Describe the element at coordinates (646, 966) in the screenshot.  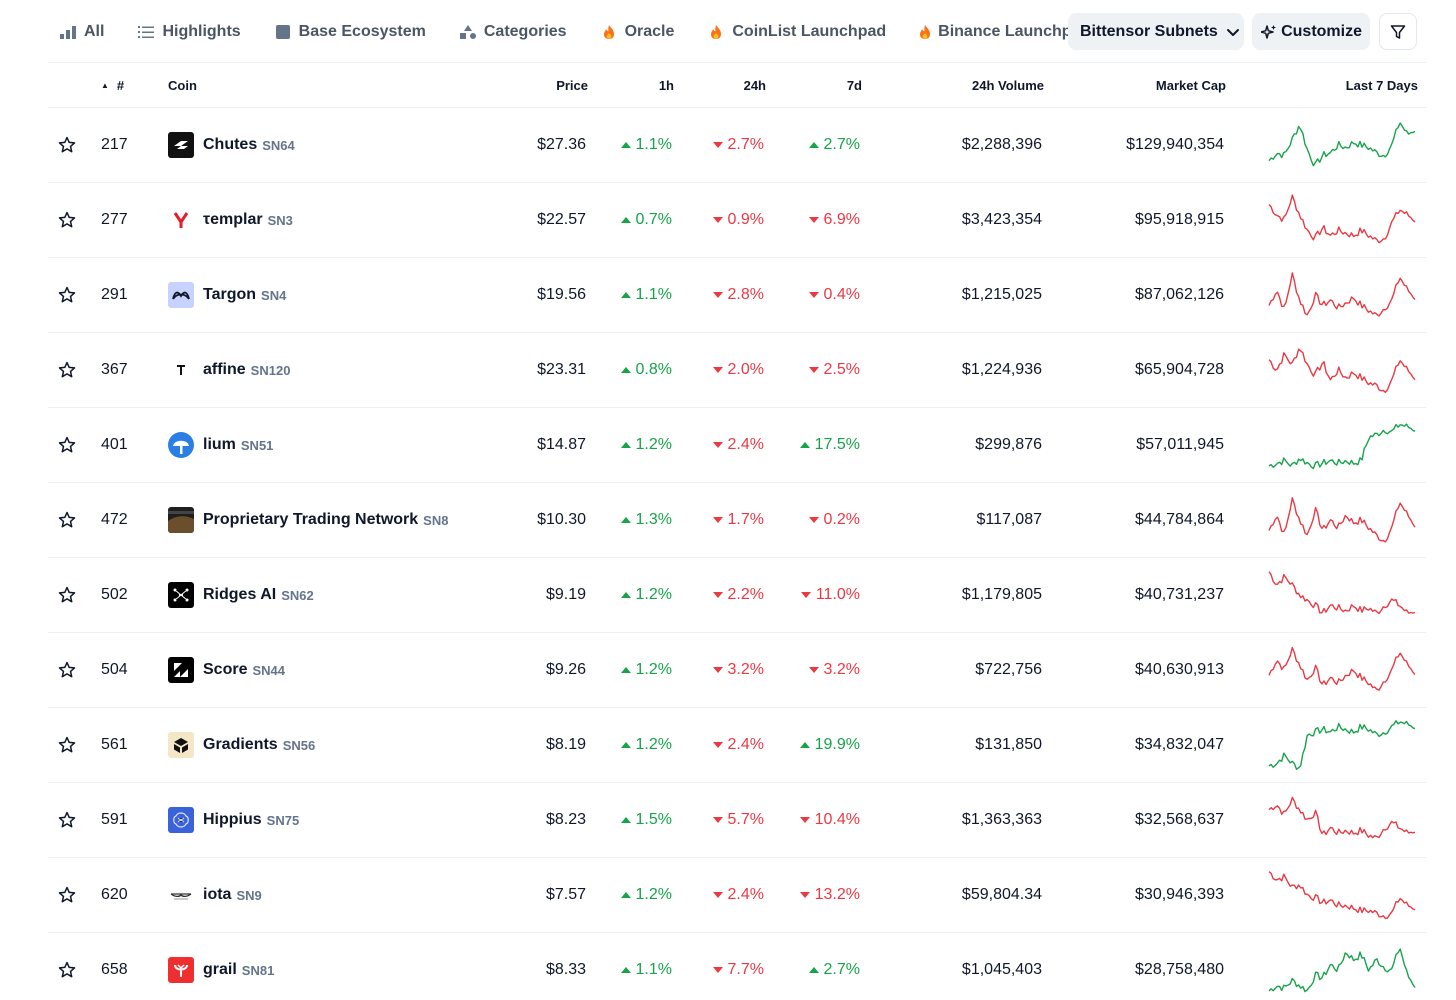
I see `change-1h: 1.1%` at that location.